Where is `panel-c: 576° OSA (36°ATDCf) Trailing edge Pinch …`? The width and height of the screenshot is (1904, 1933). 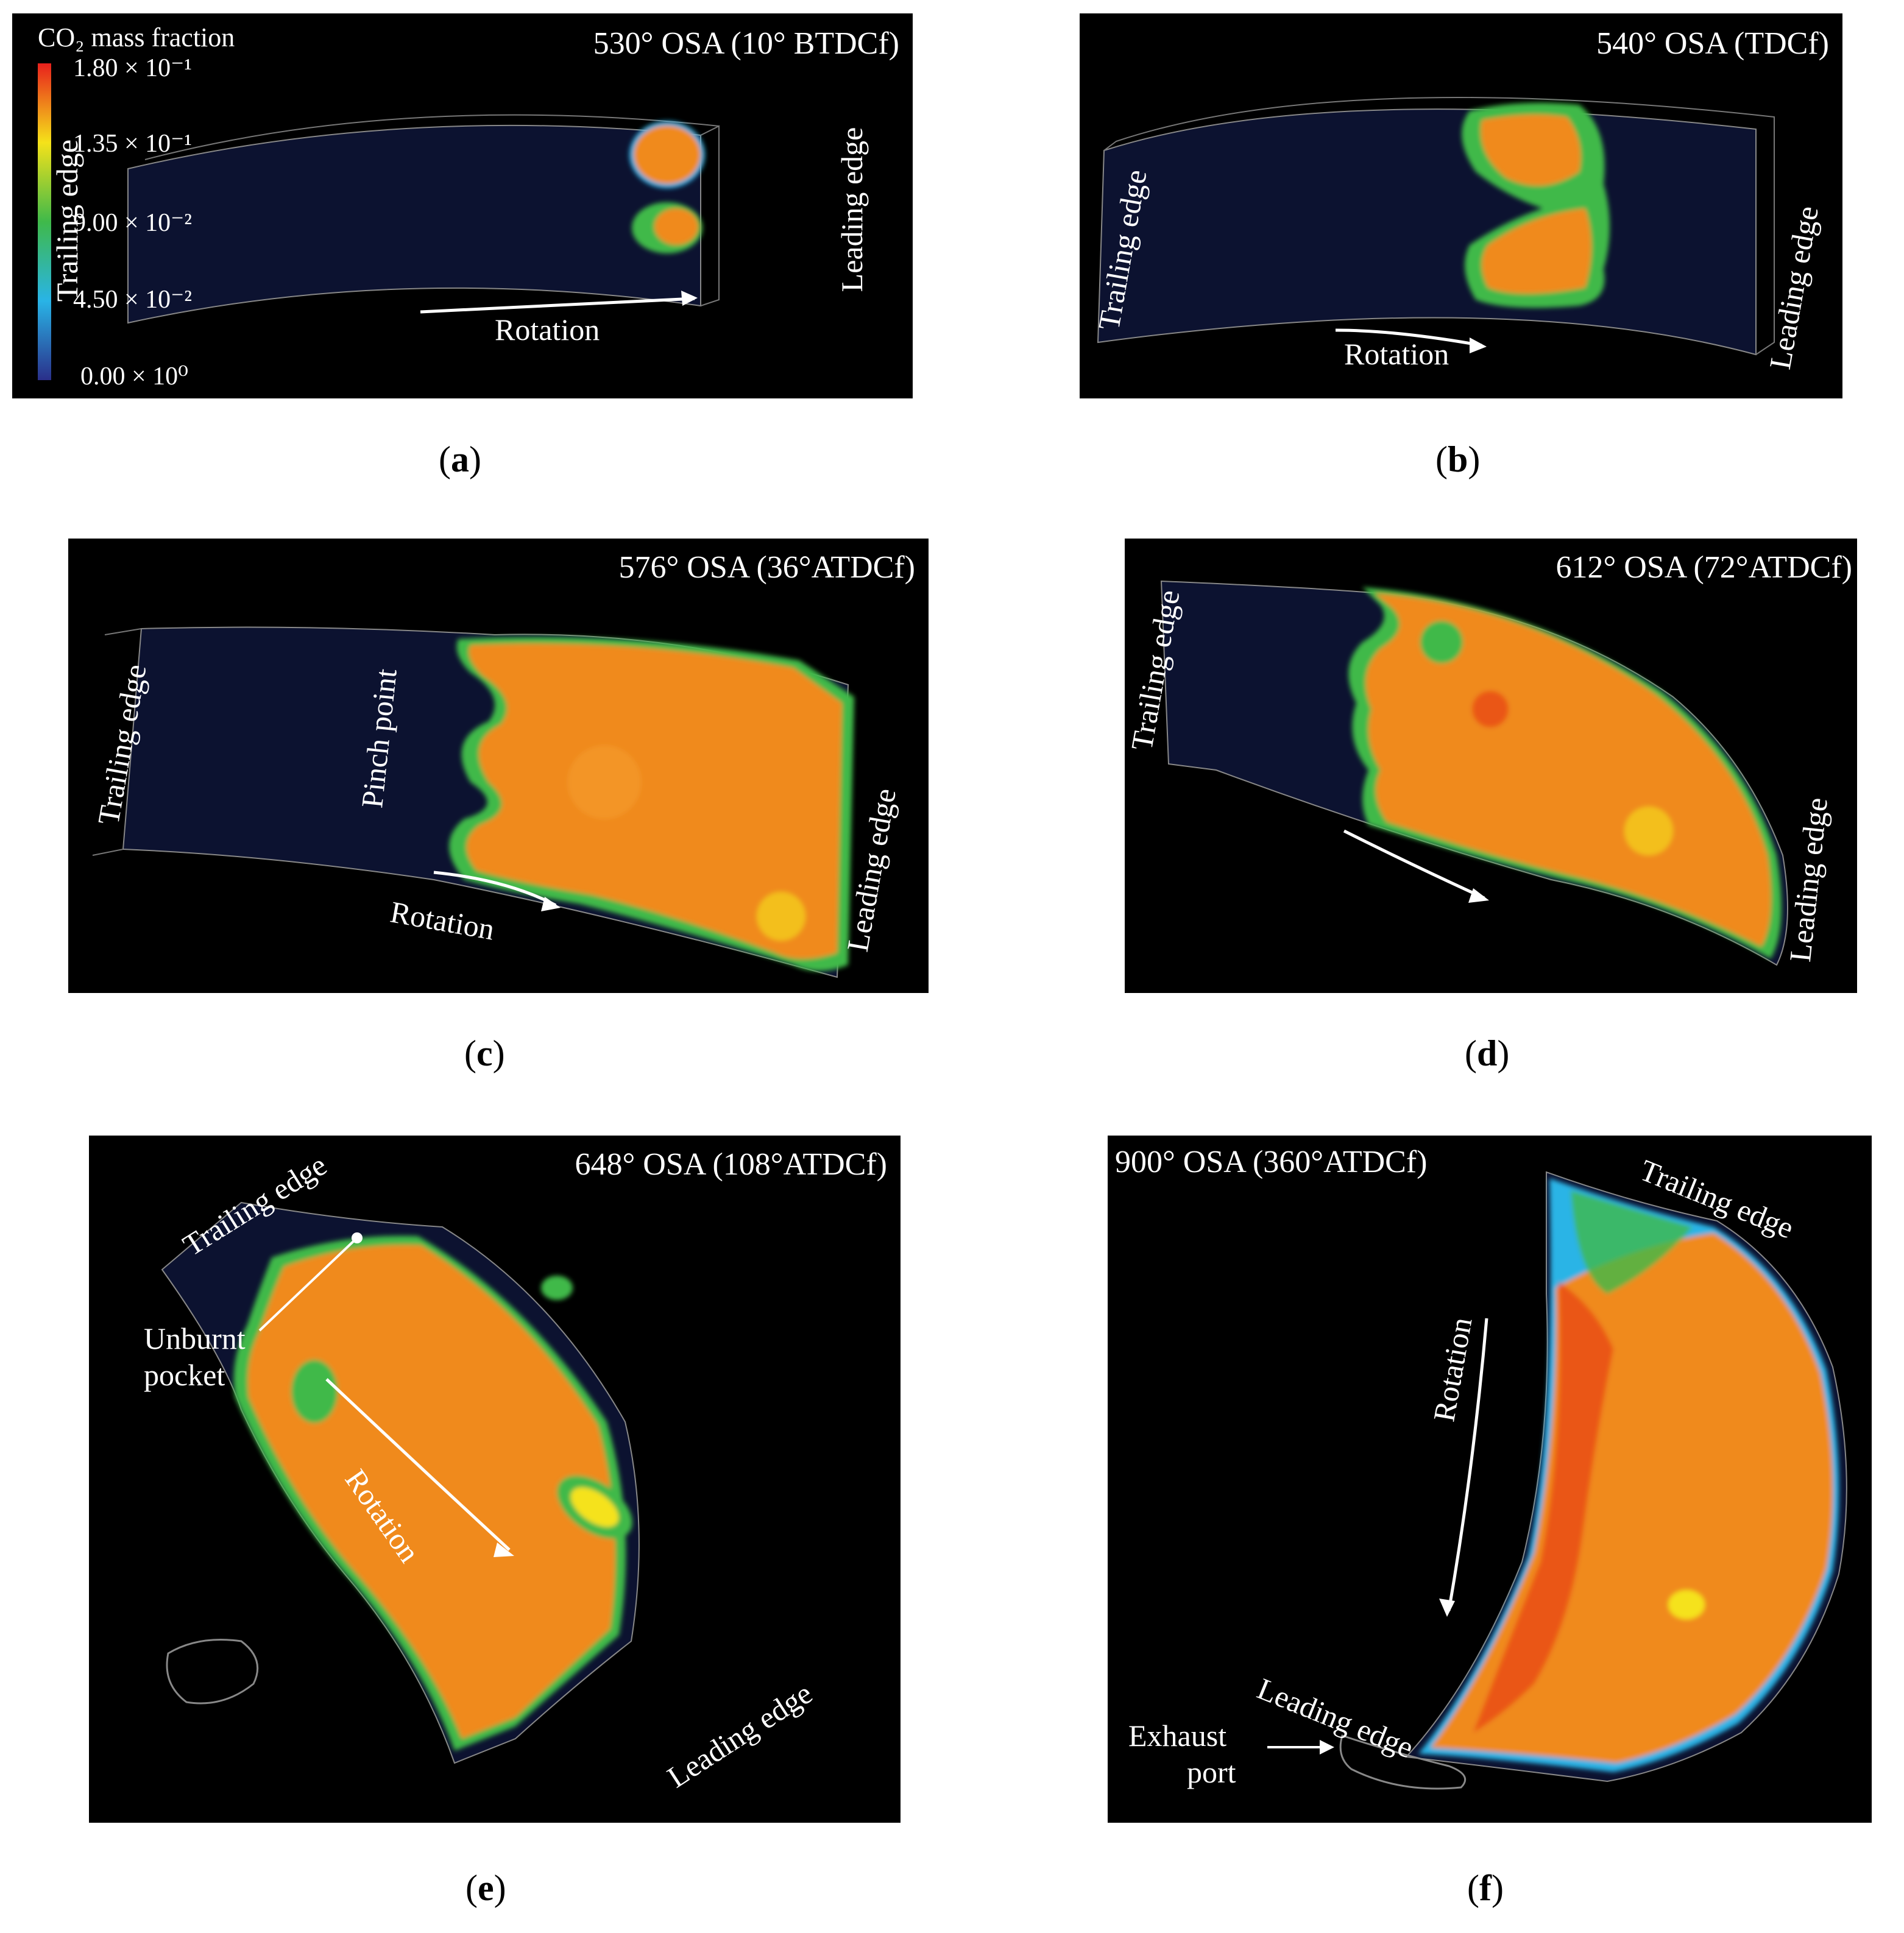 panel-c: 576° OSA (36°ATDCf) Trailing edge Pinch … is located at coordinates (498, 766).